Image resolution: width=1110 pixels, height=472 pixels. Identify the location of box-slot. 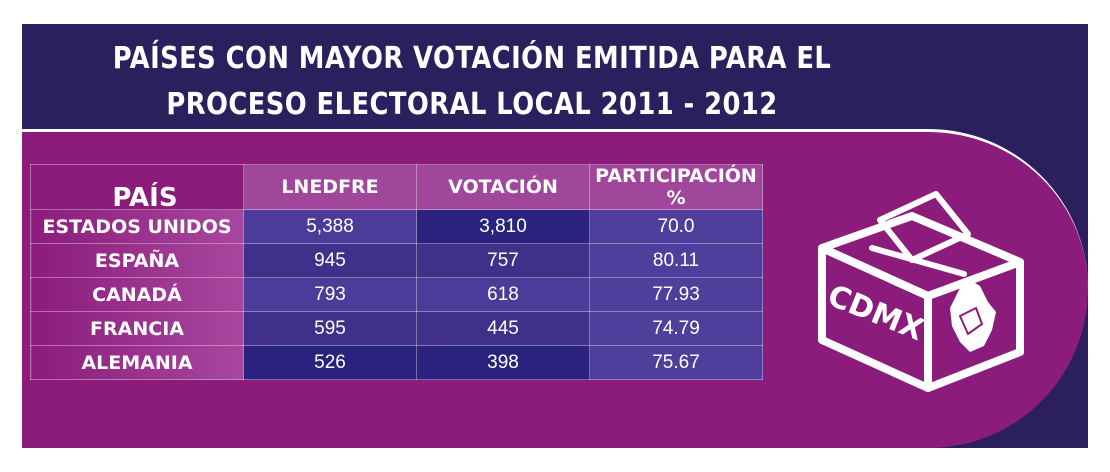
(918, 261).